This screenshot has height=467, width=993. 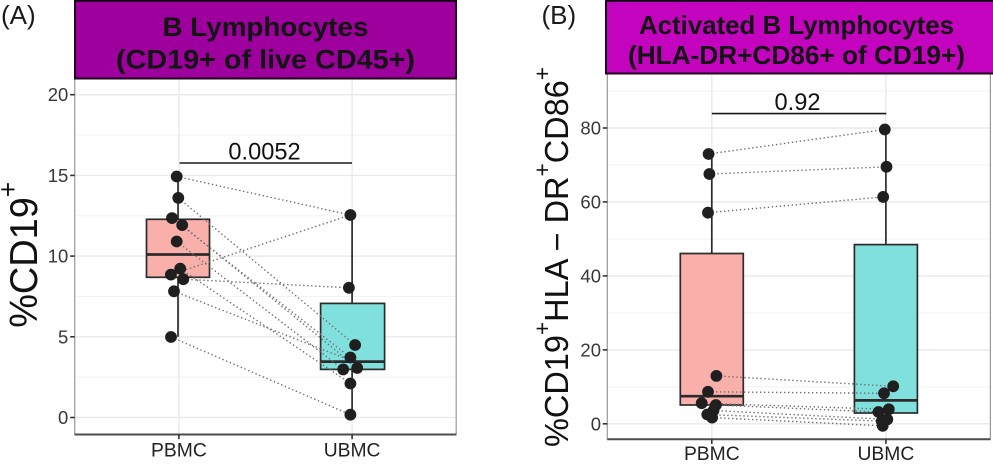 I want to click on svg-text: 0.0052, so click(x=264, y=153).